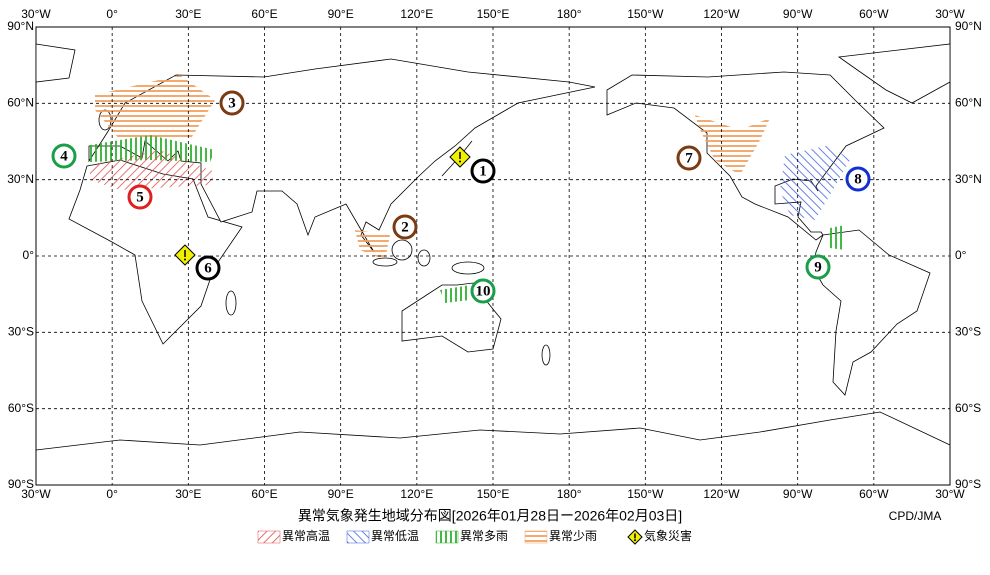 The width and height of the screenshot is (990, 575). I want to click on marker: 4, so click(64, 156).